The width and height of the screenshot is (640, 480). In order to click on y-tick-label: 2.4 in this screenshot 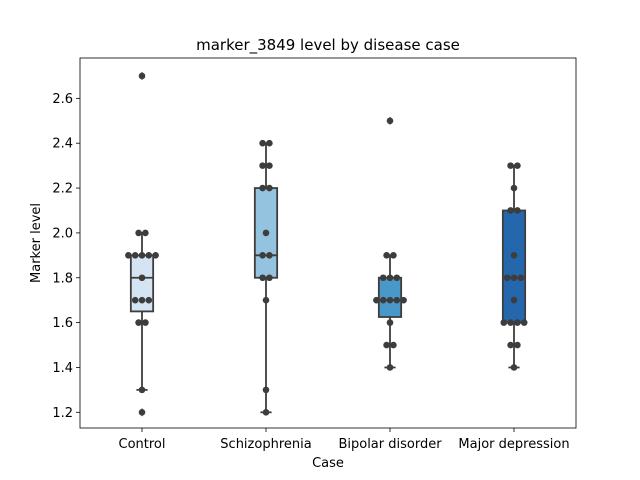, I will do `click(62, 144)`.